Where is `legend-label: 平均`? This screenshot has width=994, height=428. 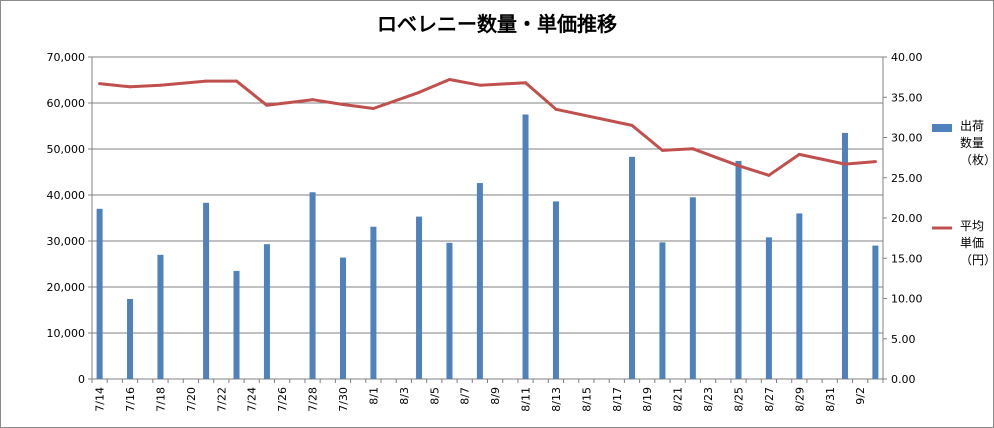 legend-label: 平均 is located at coordinates (972, 226).